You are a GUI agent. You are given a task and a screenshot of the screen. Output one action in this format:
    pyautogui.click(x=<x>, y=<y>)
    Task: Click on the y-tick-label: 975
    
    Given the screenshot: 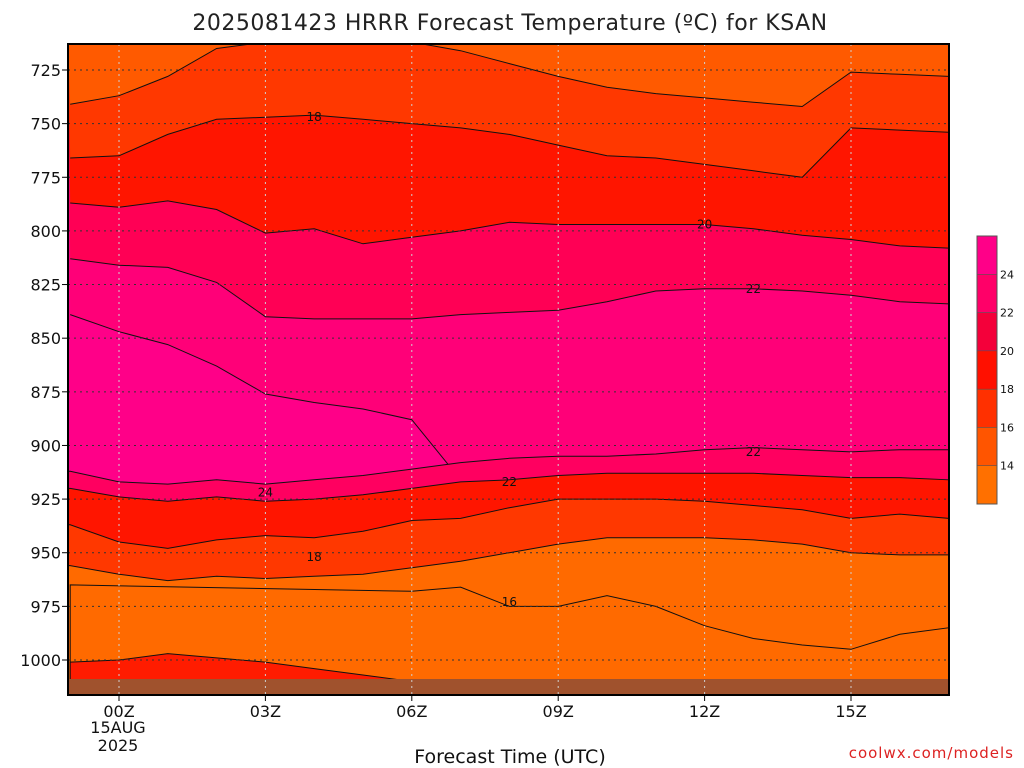 What is the action you would take?
    pyautogui.click(x=45, y=606)
    